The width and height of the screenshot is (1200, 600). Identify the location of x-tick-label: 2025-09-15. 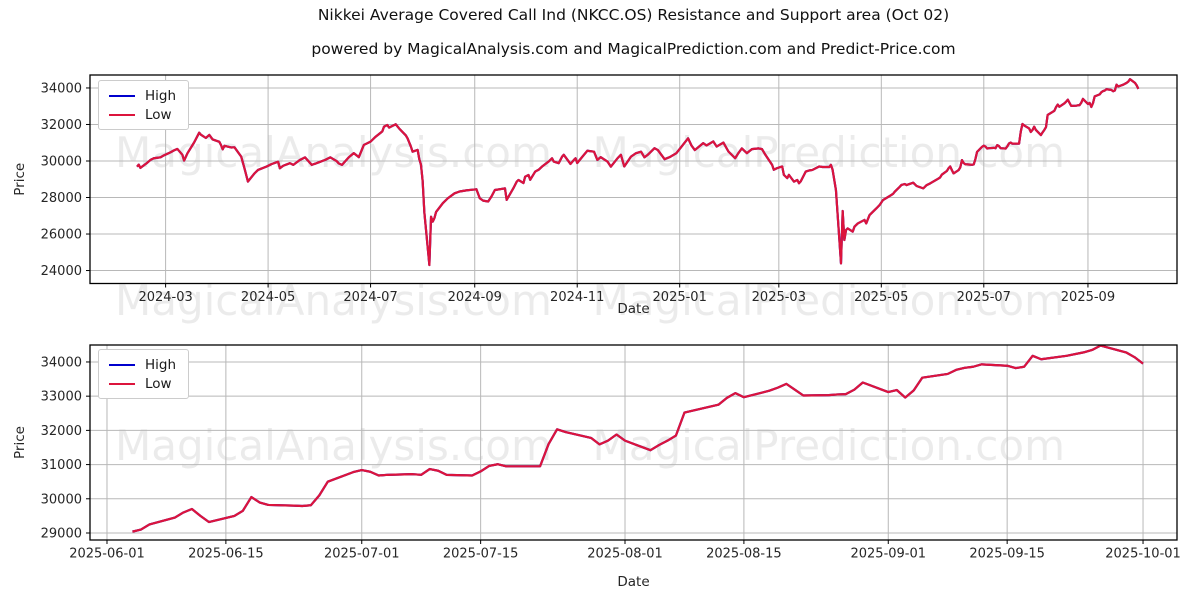
(1007, 554).